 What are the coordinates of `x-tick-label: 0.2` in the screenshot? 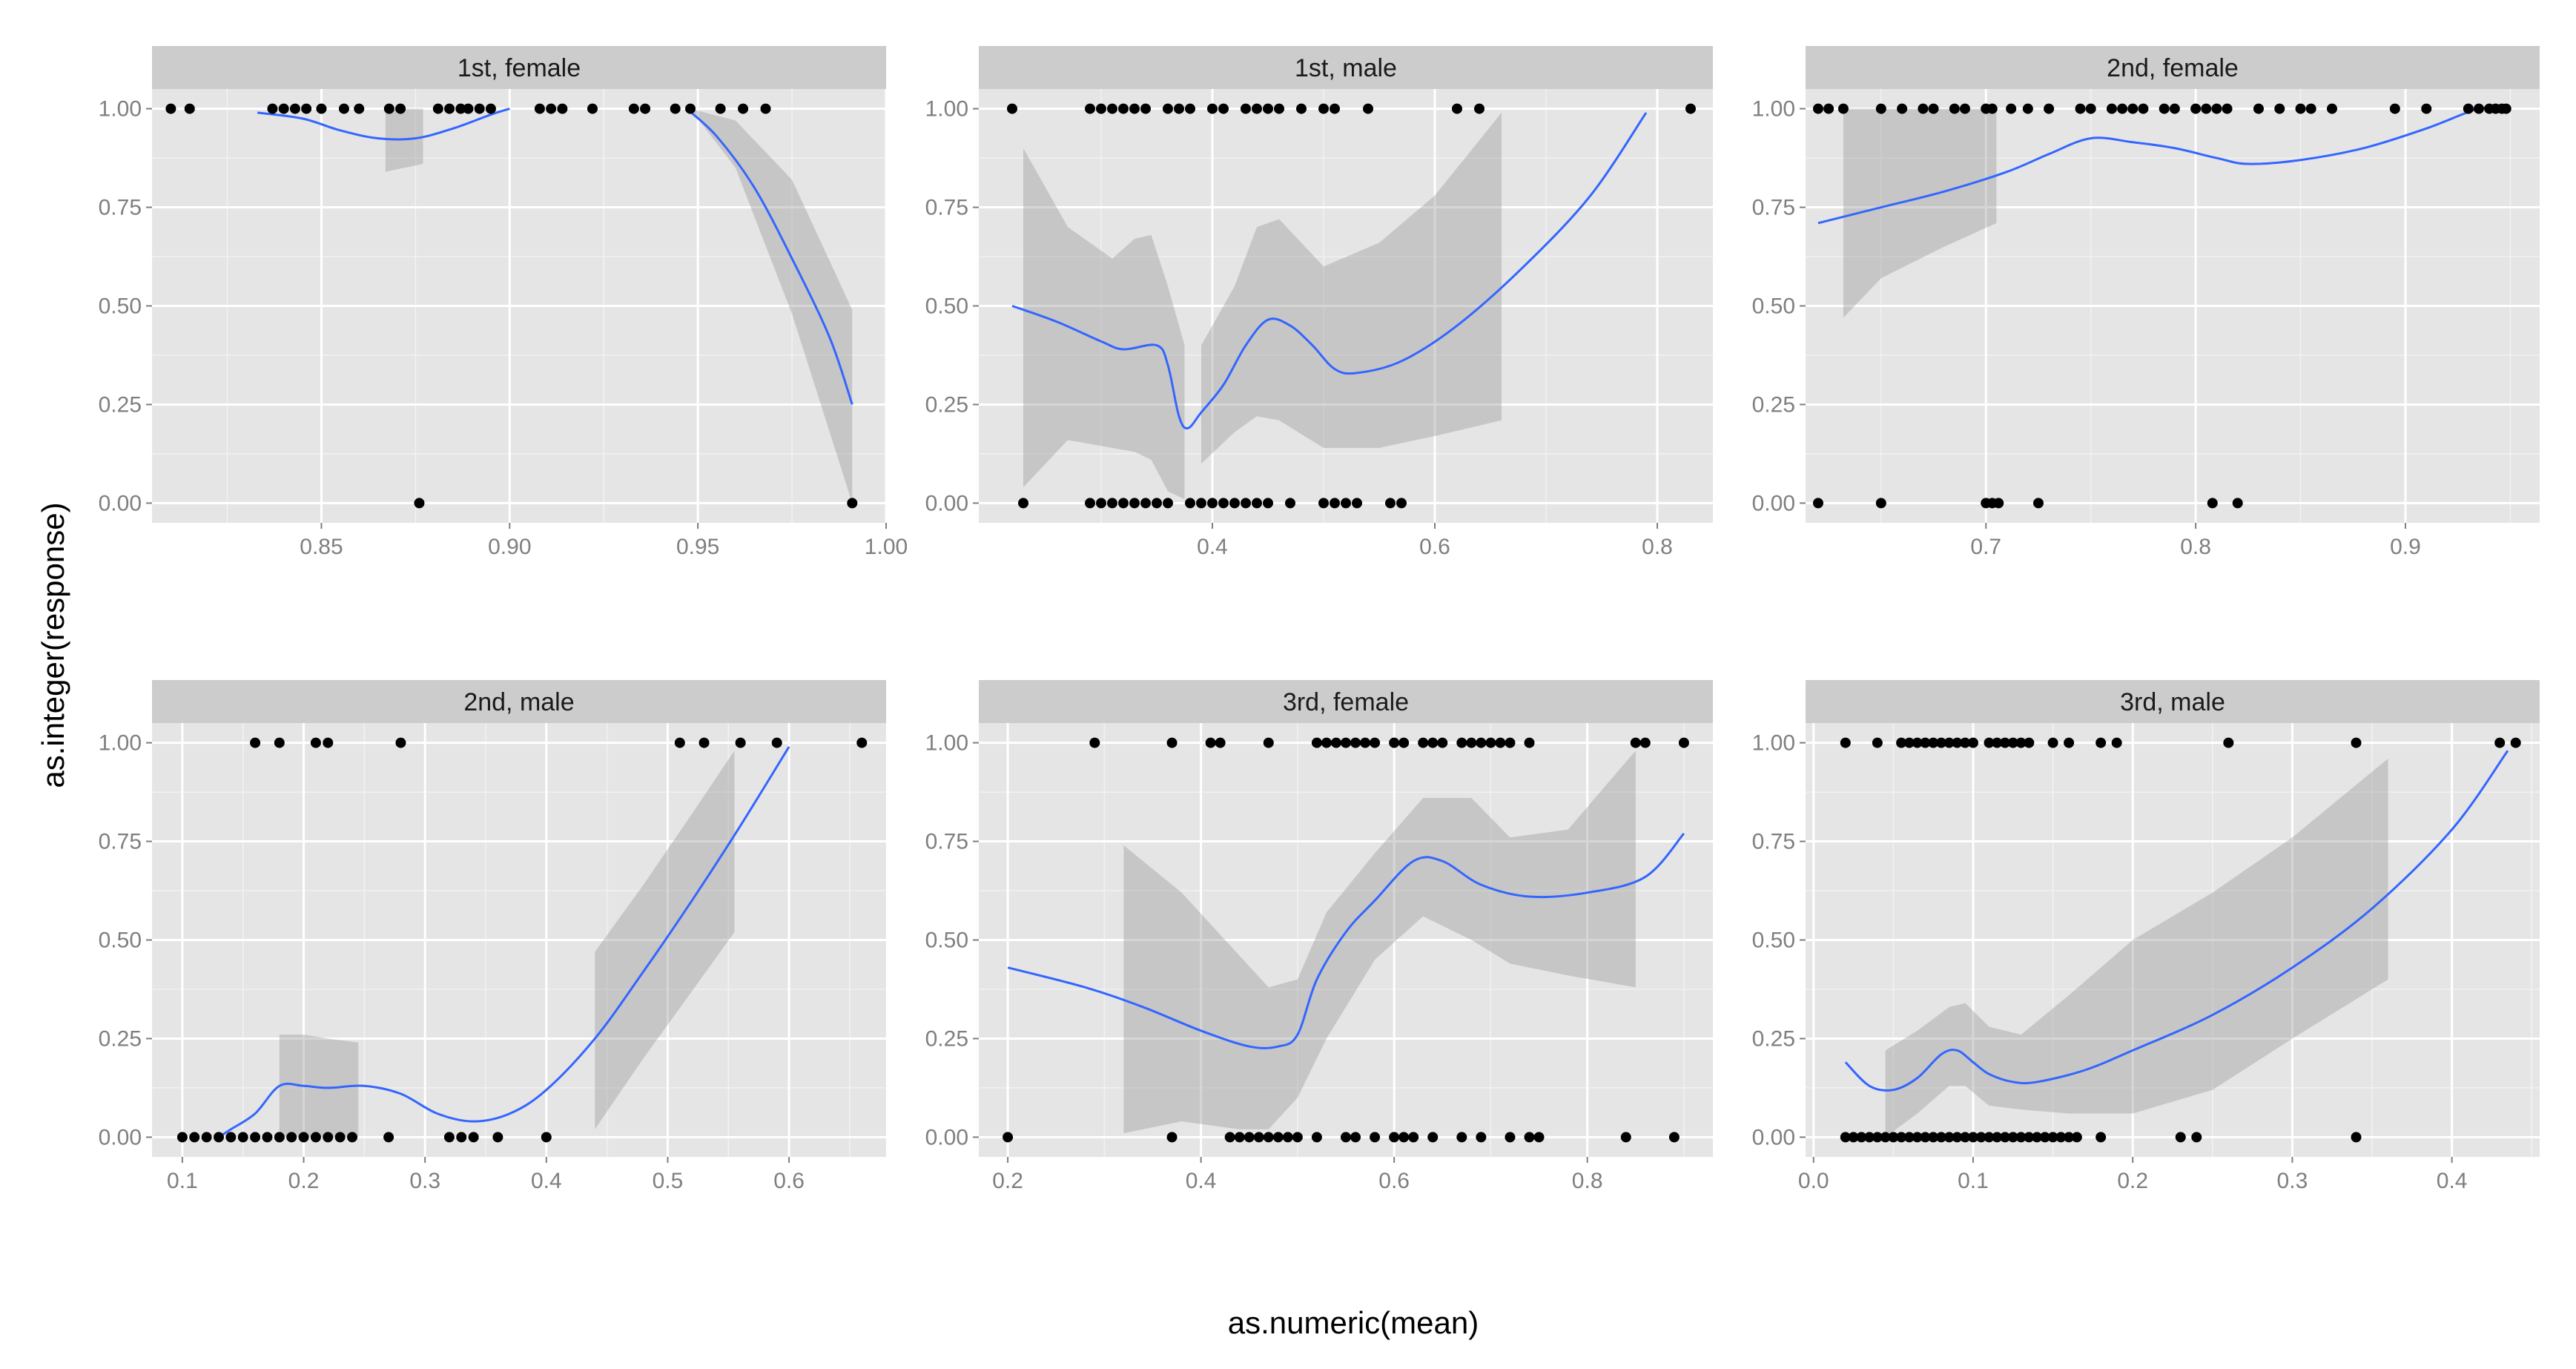 It's located at (1007, 1181).